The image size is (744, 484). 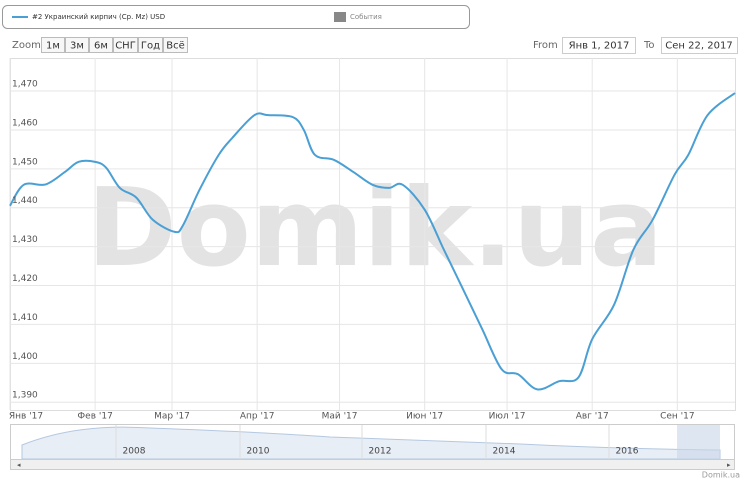 I want to click on to-value: Сен 22, 2017, so click(x=698, y=46).